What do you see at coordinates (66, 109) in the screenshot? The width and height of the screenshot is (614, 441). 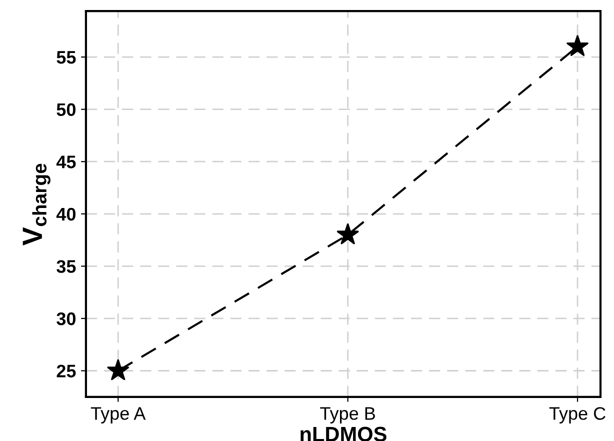 I see `y-tick-label: 50` at bounding box center [66, 109].